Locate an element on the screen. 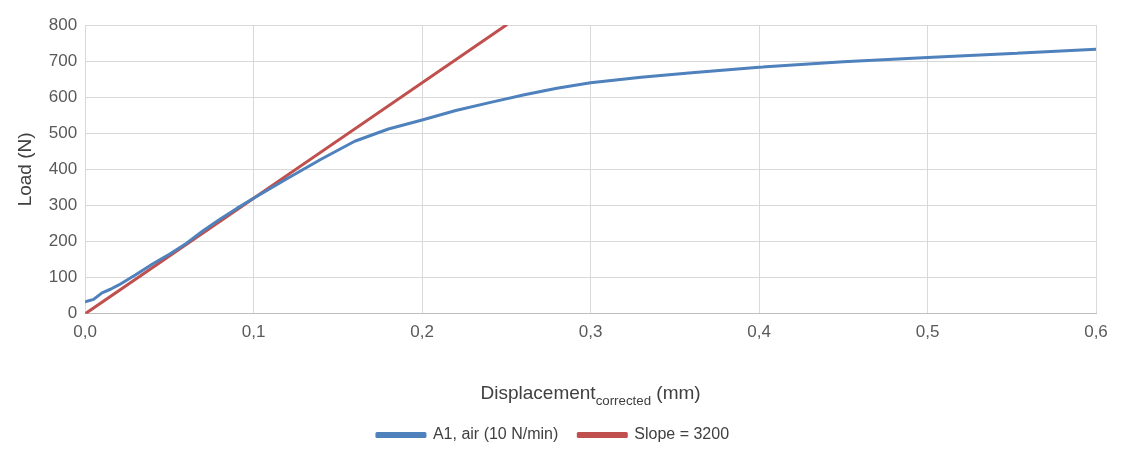 The height and width of the screenshot is (473, 1132). y-tick-label: 800 is located at coordinates (63, 24).